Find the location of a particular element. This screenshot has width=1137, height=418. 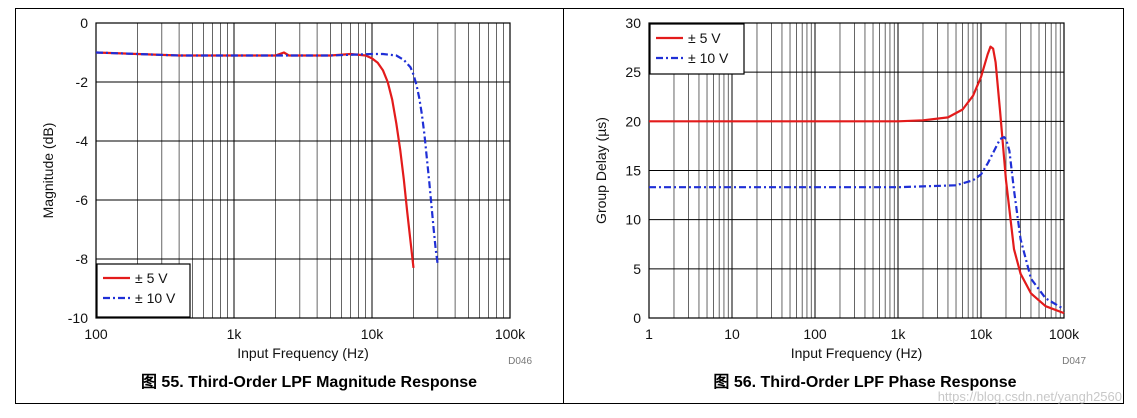

y-tick-label: 10 is located at coordinates (633, 220).